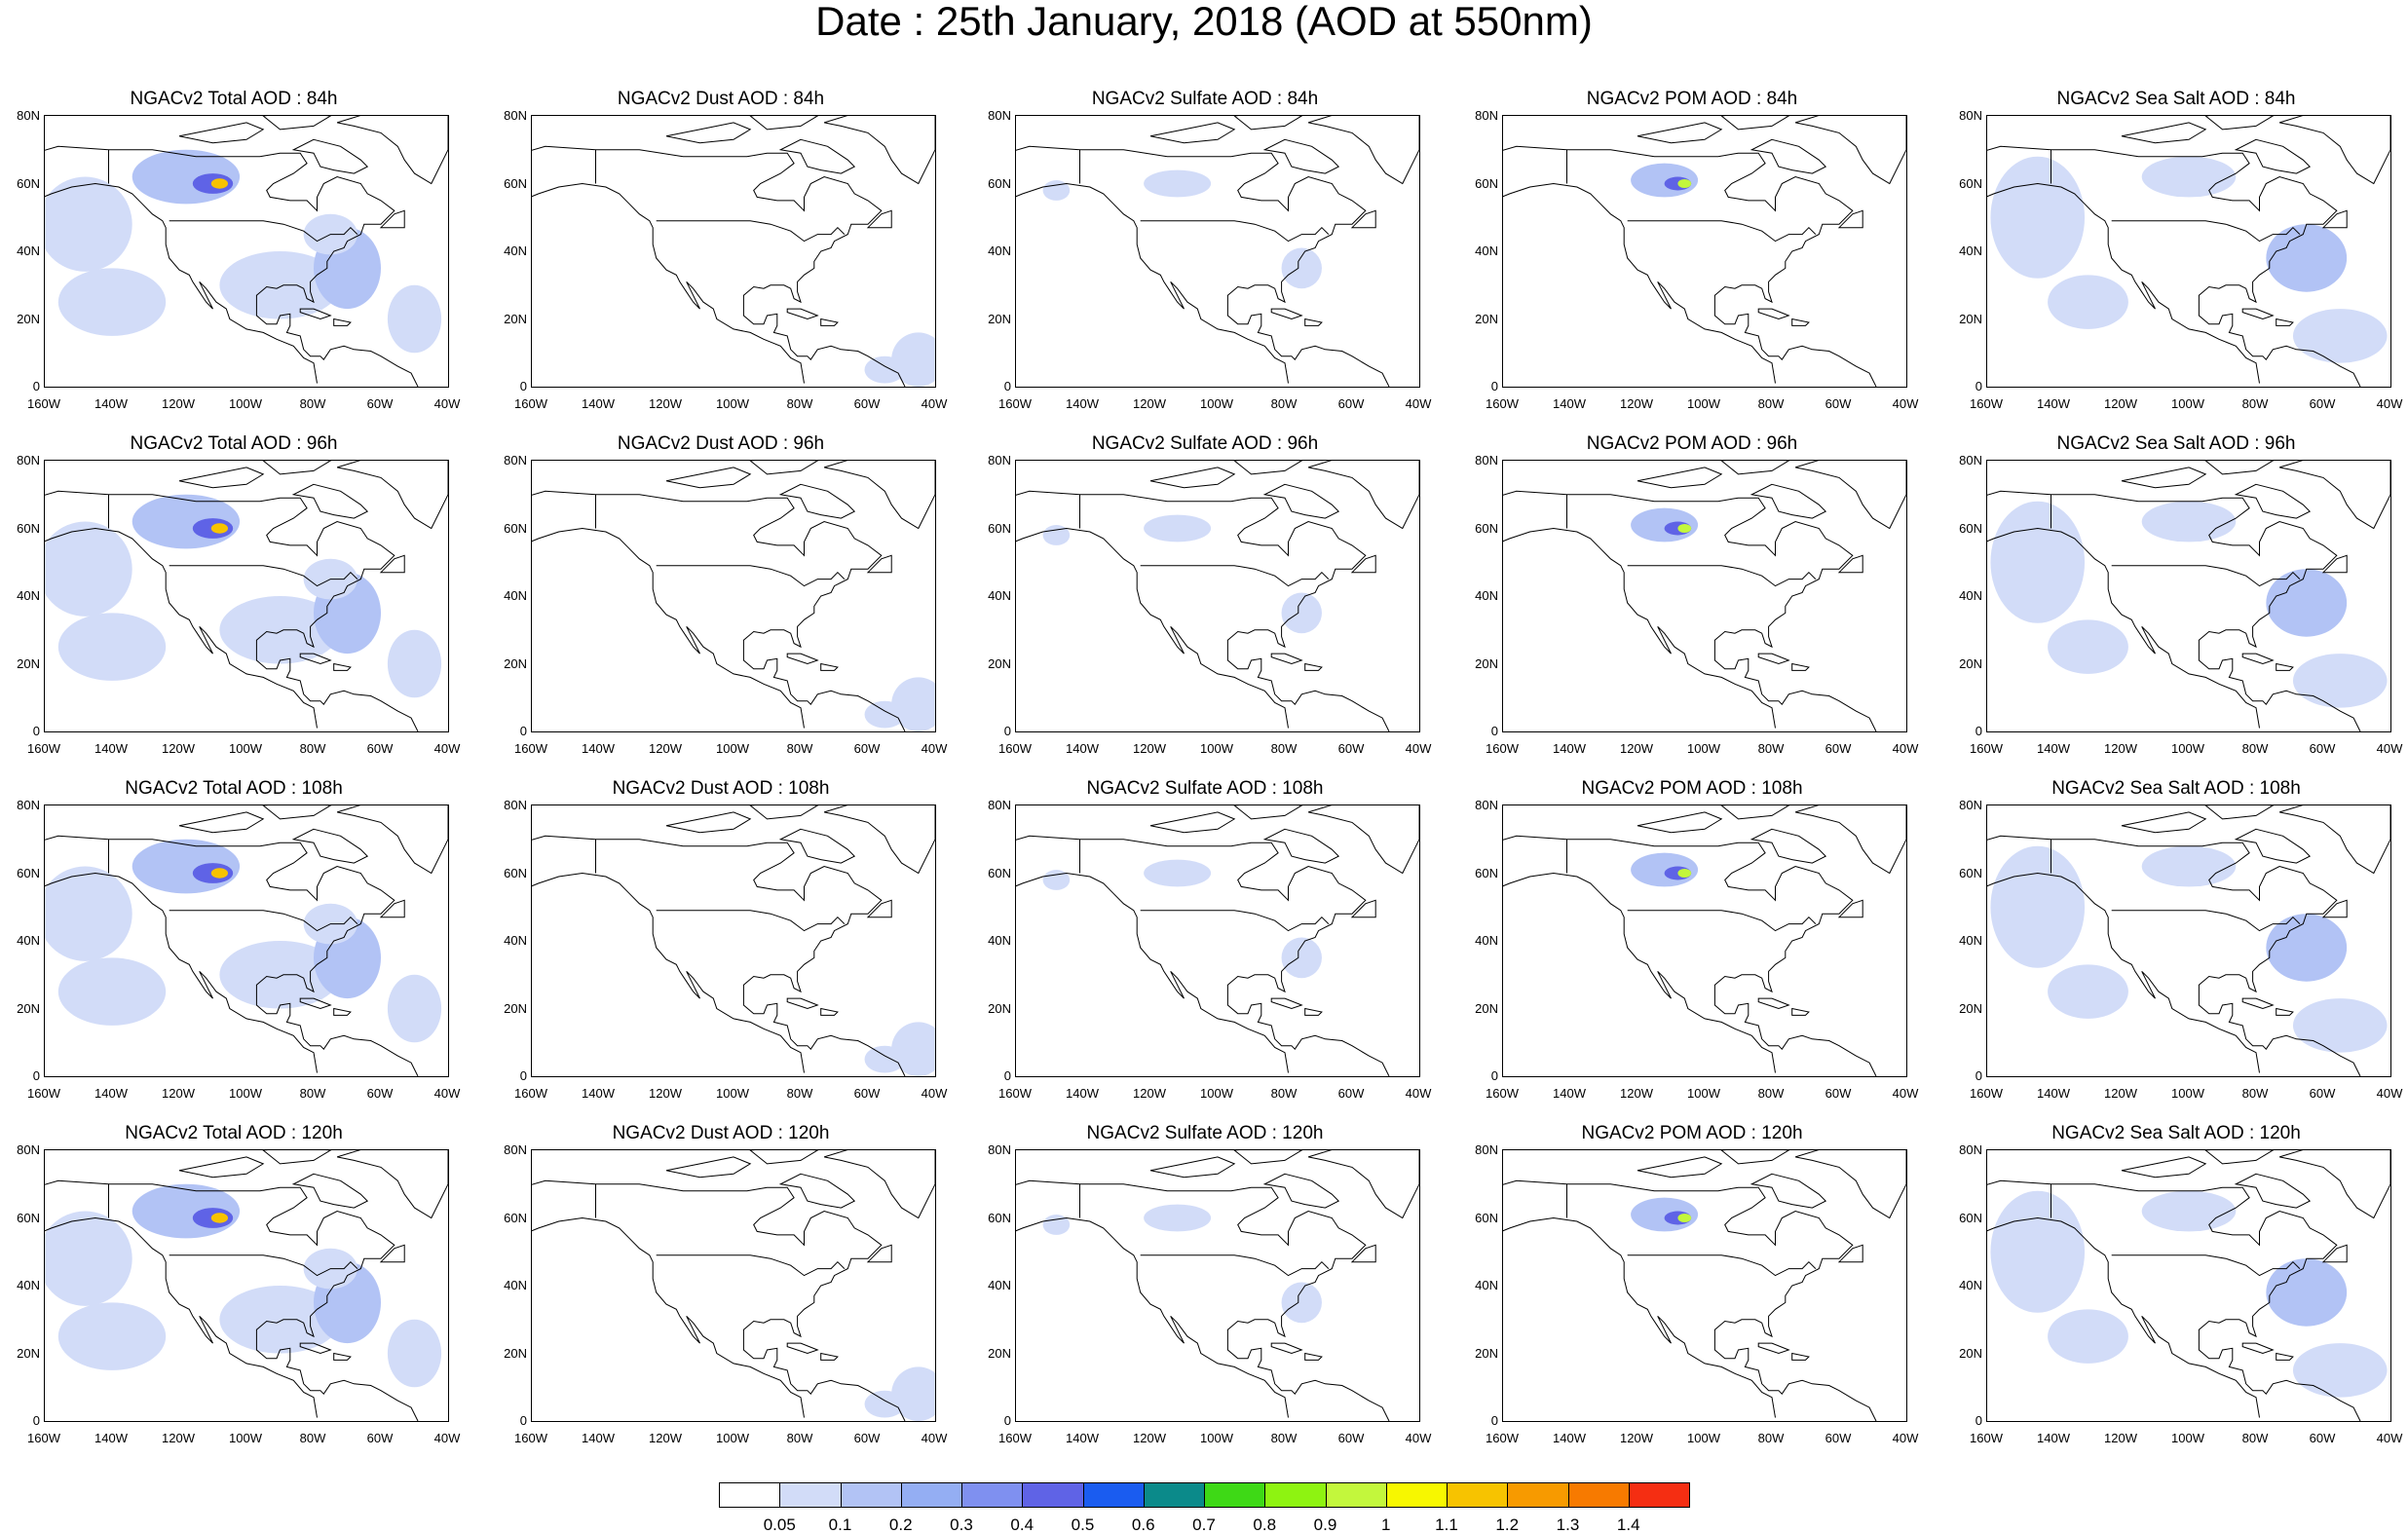  Describe the element at coordinates (1692, 99) in the screenshot. I see `panel-title: NGACv2 POM AOD : 84h` at that location.